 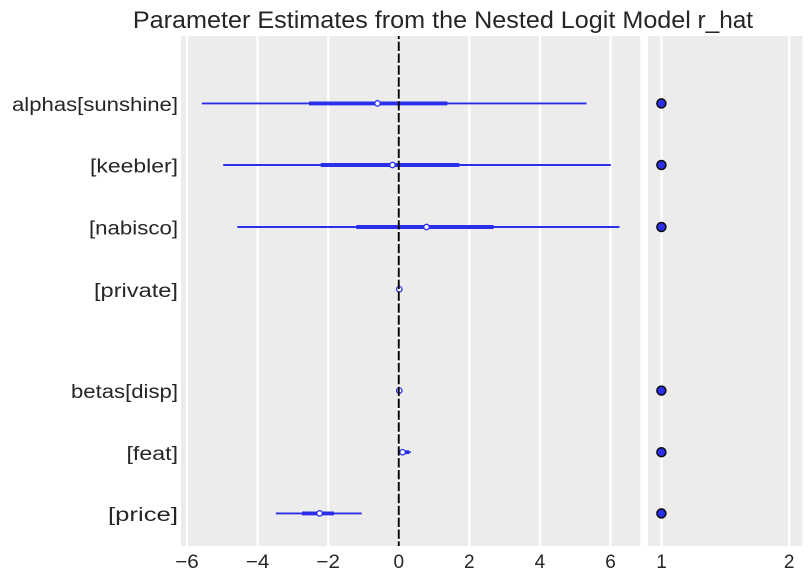 I want to click on svg-text: [price], so click(x=143, y=515).